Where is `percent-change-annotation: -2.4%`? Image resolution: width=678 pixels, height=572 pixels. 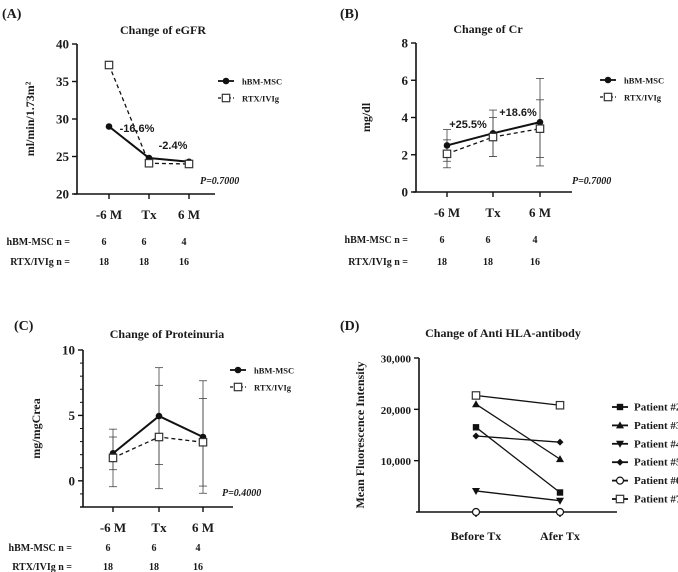
percent-change-annotation: -2.4% is located at coordinates (173, 146).